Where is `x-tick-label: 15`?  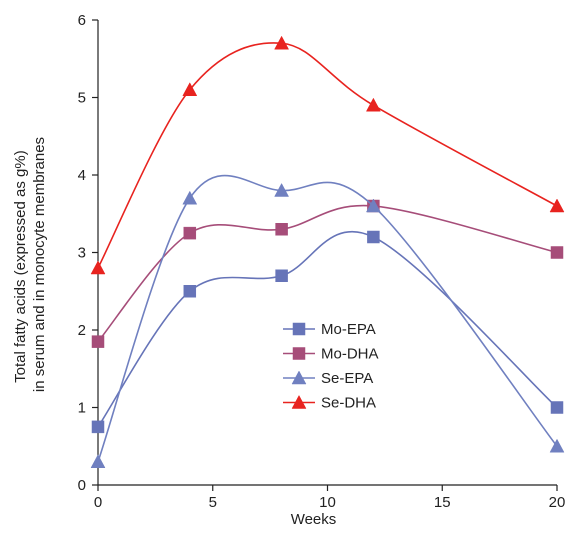 x-tick-label: 15 is located at coordinates (442, 502).